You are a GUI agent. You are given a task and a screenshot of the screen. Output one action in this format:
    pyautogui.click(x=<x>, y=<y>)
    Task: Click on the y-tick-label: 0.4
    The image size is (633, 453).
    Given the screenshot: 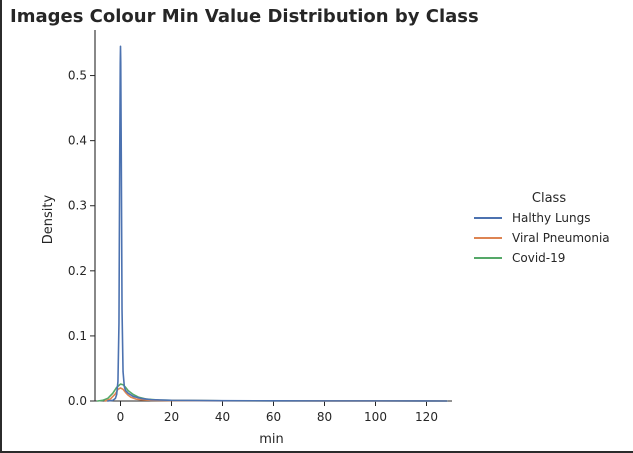 What is the action you would take?
    pyautogui.click(x=77, y=141)
    